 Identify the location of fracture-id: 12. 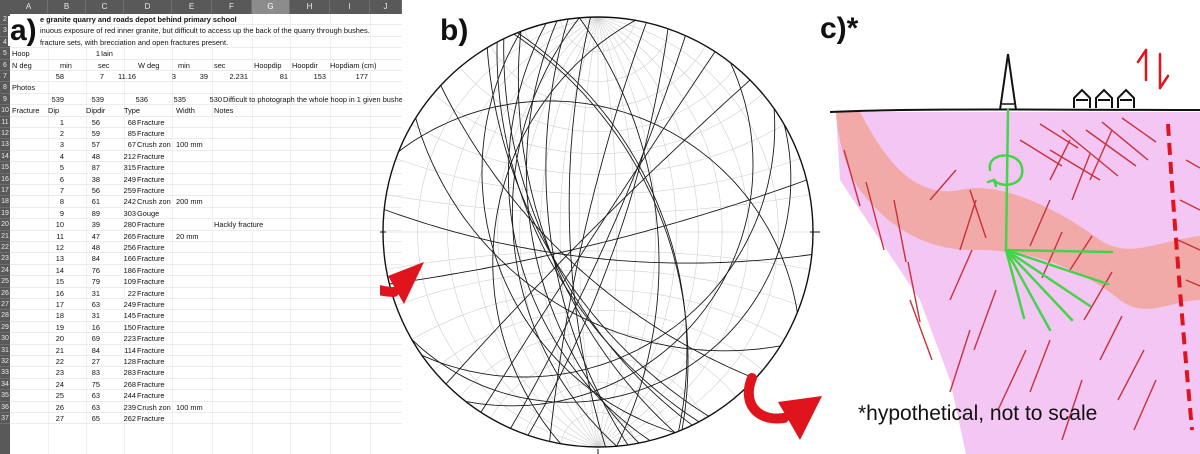
(59, 247).